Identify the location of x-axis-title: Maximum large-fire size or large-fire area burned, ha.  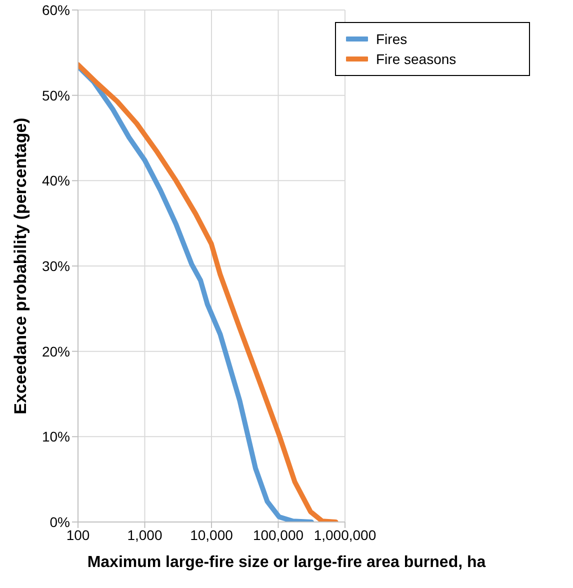
(286, 563).